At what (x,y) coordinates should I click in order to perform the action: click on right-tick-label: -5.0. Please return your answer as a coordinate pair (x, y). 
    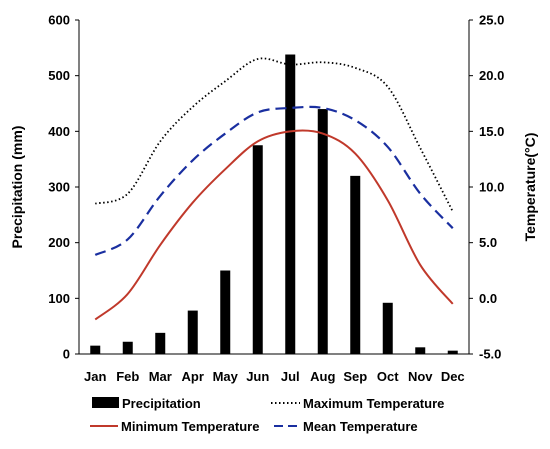
    Looking at the image, I should click on (490, 354).